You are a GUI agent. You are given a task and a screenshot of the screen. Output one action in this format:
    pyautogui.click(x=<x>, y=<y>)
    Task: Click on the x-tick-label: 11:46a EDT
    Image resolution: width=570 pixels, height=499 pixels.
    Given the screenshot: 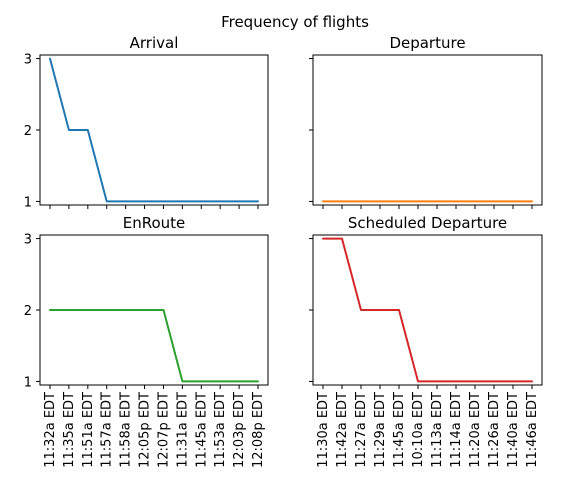 What is the action you would take?
    pyautogui.click(x=532, y=430)
    